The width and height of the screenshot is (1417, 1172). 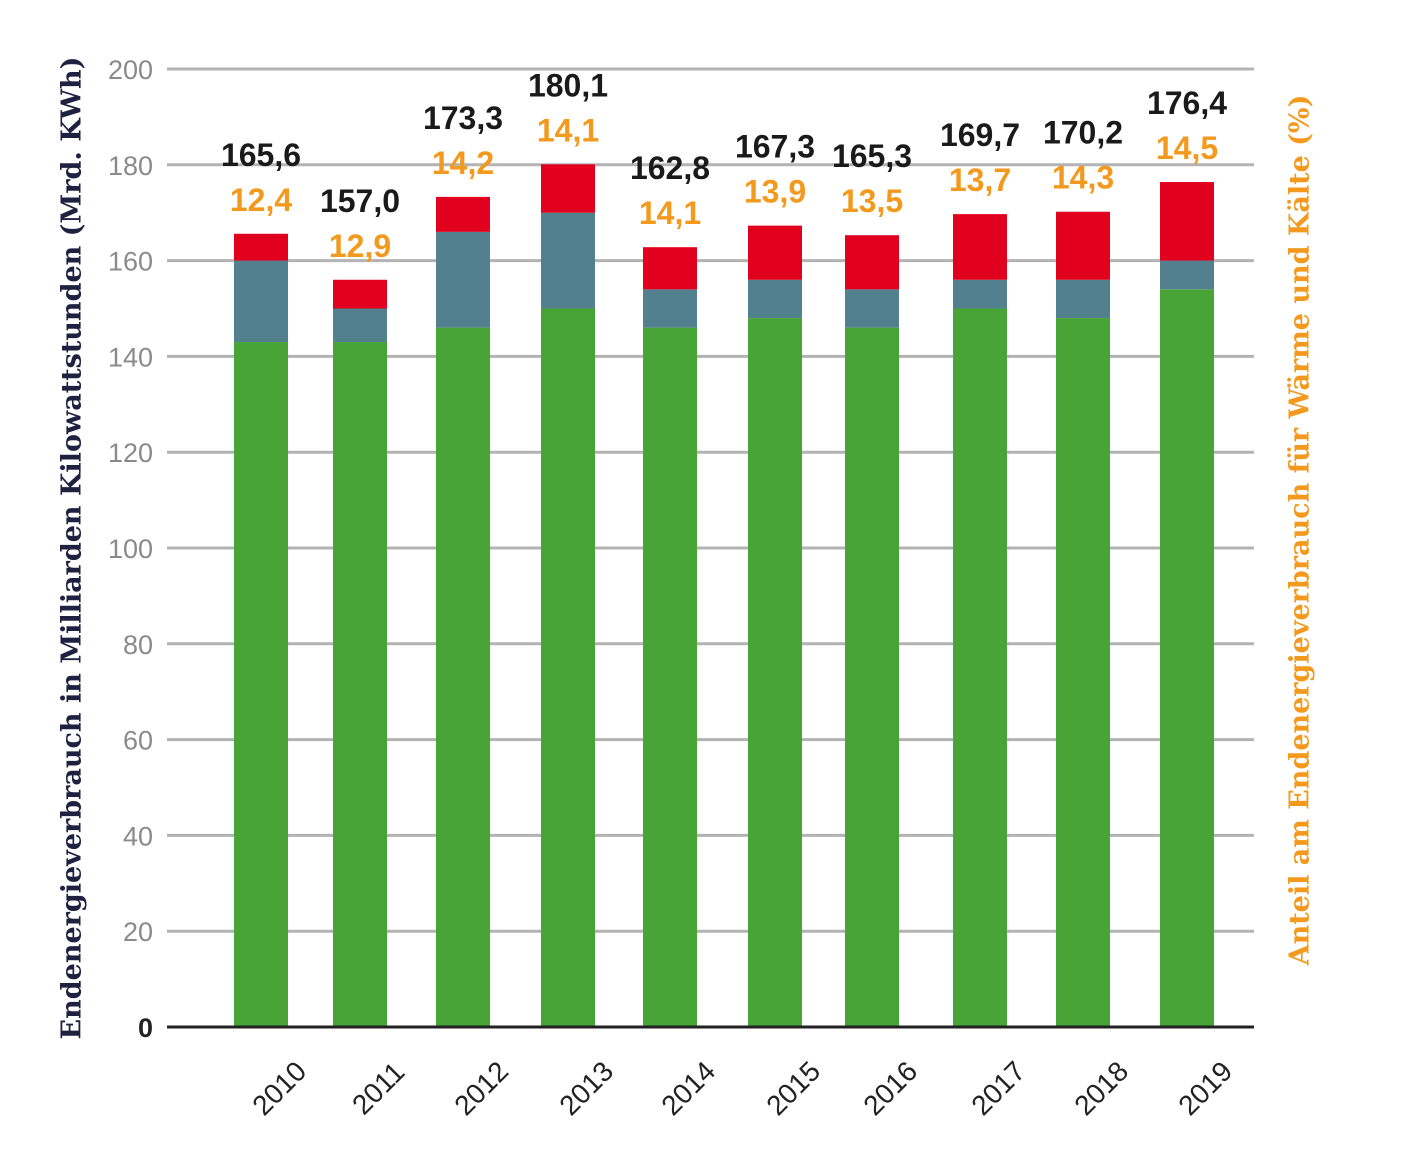 What do you see at coordinates (688, 1088) in the screenshot?
I see `x-tick-label: 2014` at bounding box center [688, 1088].